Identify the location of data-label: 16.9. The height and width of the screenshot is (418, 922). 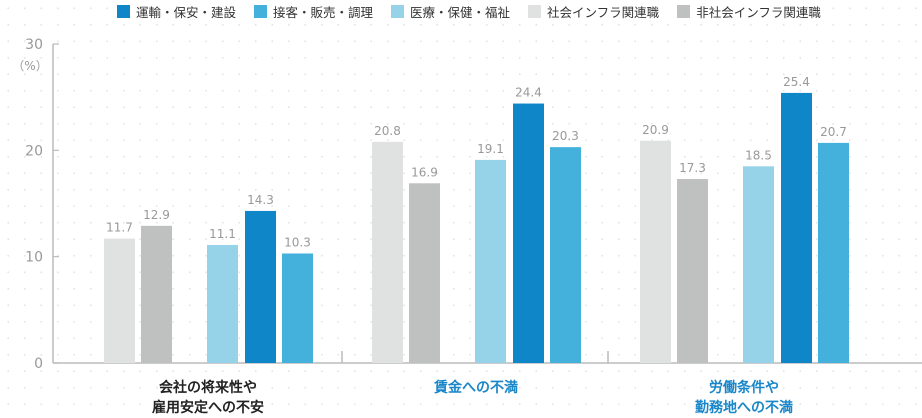
(424, 172).